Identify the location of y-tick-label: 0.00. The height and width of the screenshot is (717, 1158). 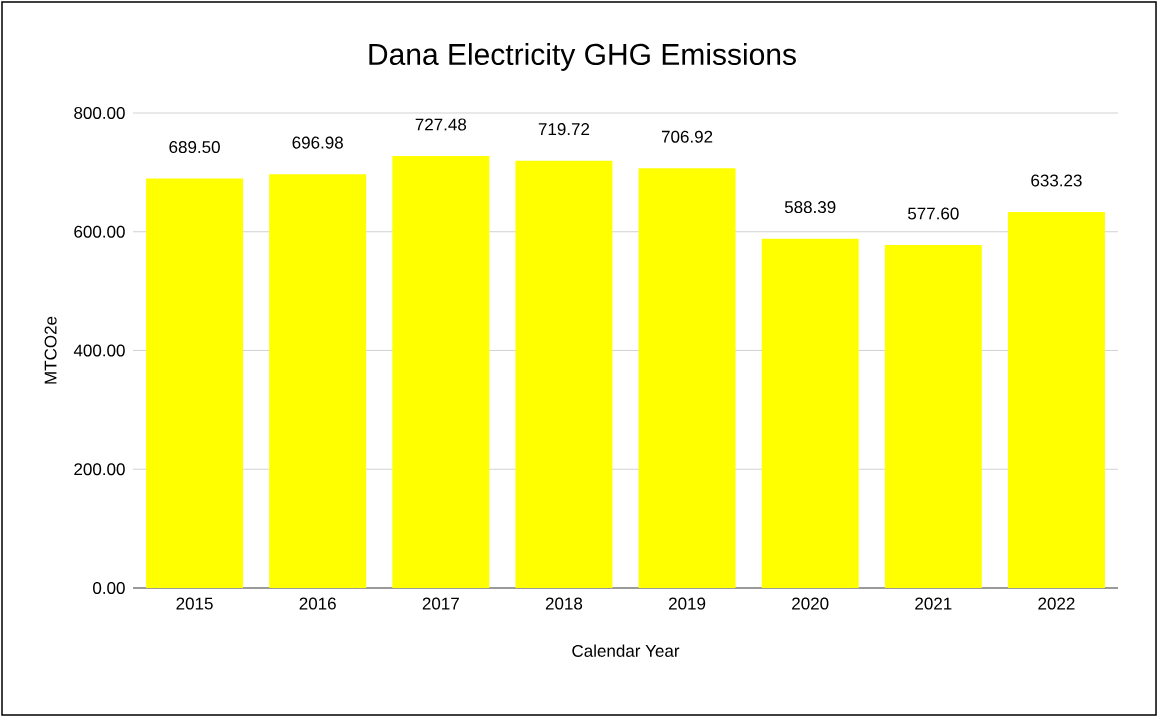
(109, 588).